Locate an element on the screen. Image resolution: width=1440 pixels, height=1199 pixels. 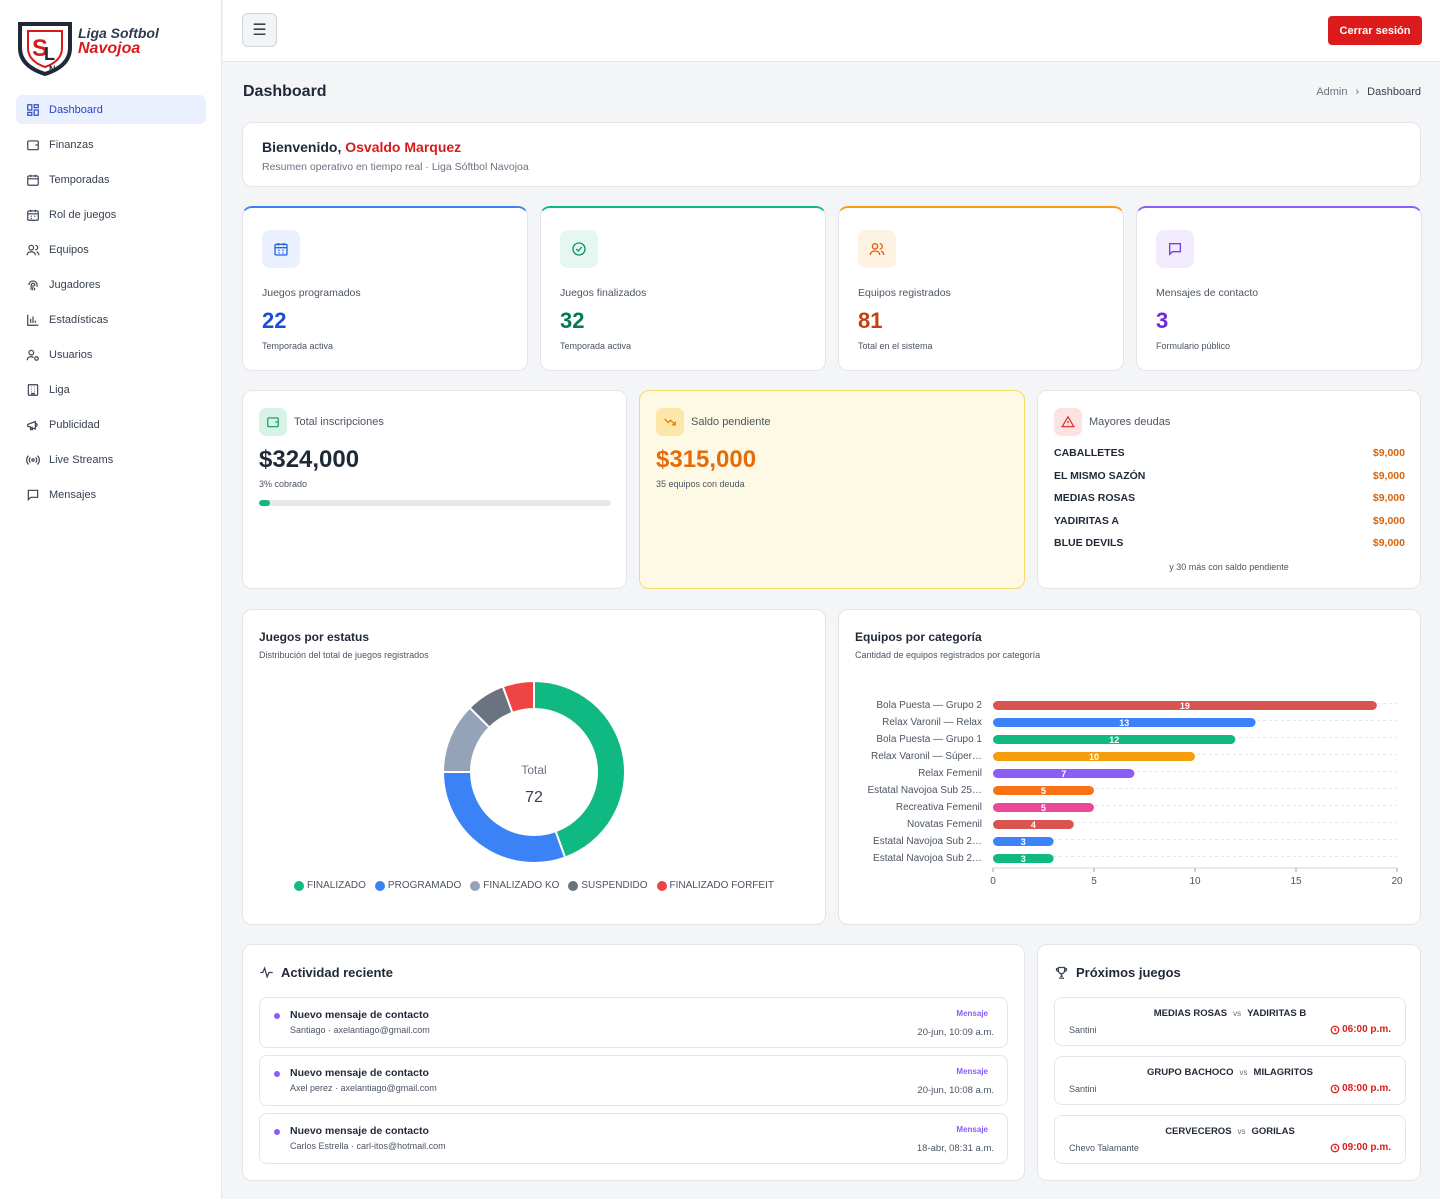
activity-tag: Mensaje is located at coordinates (972, 1129).